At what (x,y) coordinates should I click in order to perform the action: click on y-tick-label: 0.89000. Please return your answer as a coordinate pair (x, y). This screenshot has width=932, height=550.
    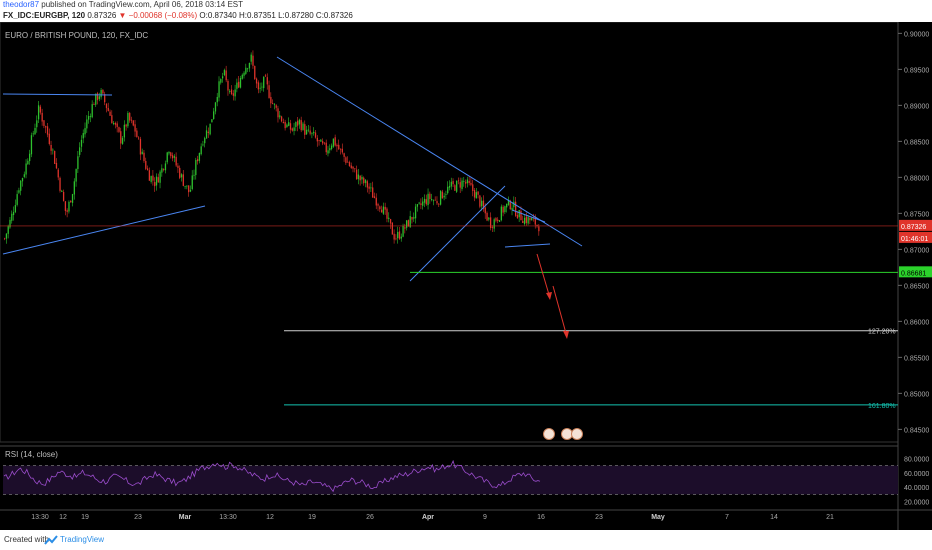
    Looking at the image, I should click on (916, 106).